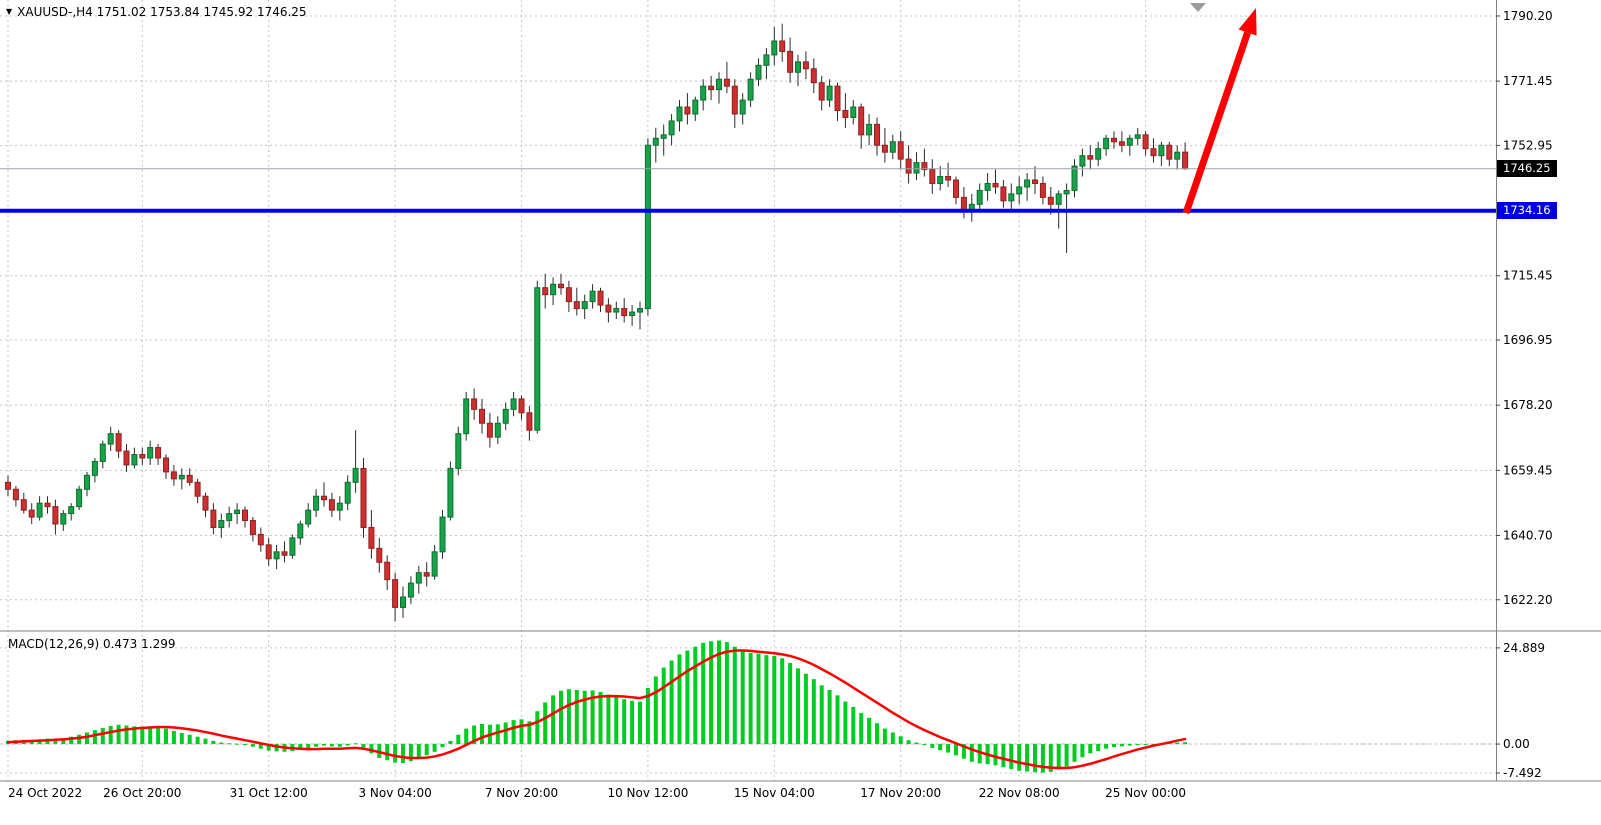 Image resolution: width=1601 pixels, height=825 pixels. What do you see at coordinates (92, 644) in the screenshot?
I see `macd-indicator-label: MACD(12,26,9) 0.473 1.299` at bounding box center [92, 644].